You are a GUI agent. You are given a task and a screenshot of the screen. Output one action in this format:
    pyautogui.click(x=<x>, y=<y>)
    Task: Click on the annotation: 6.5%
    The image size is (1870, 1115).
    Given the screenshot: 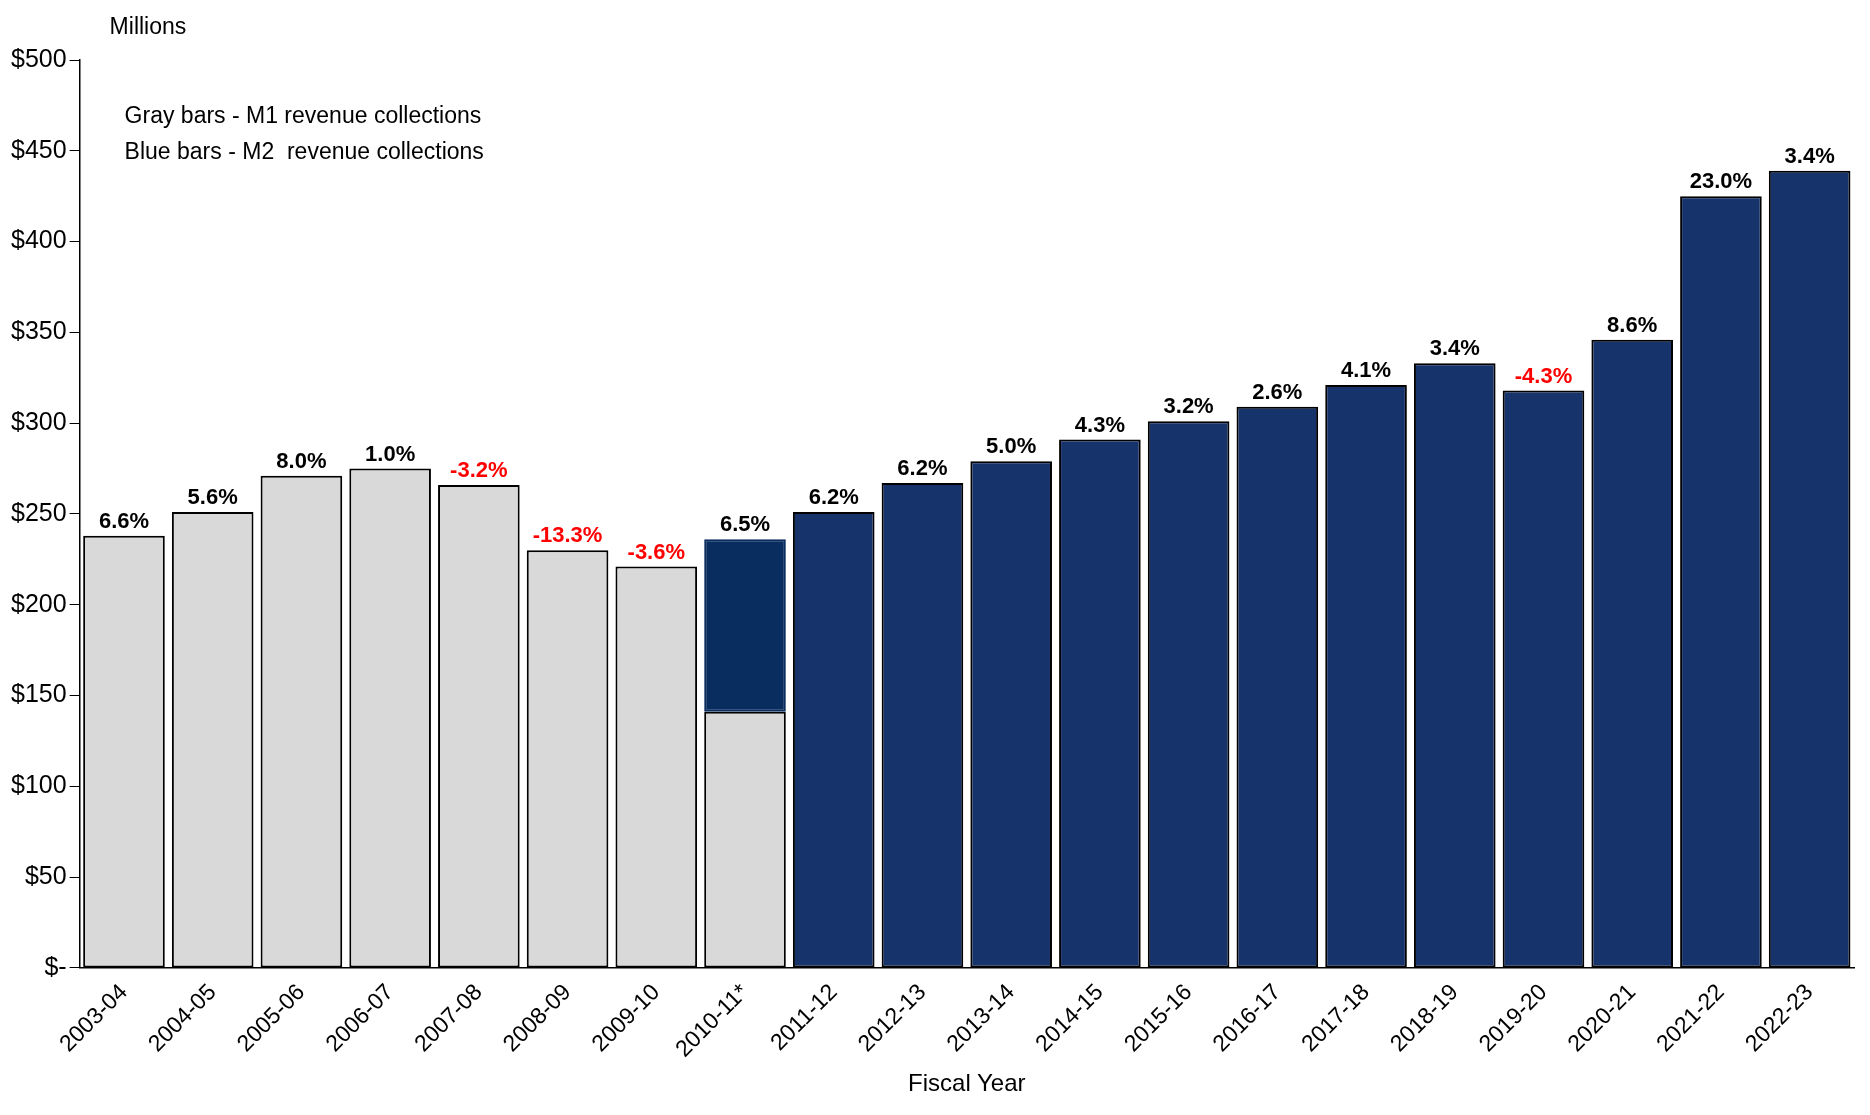 What is the action you would take?
    pyautogui.click(x=745, y=524)
    